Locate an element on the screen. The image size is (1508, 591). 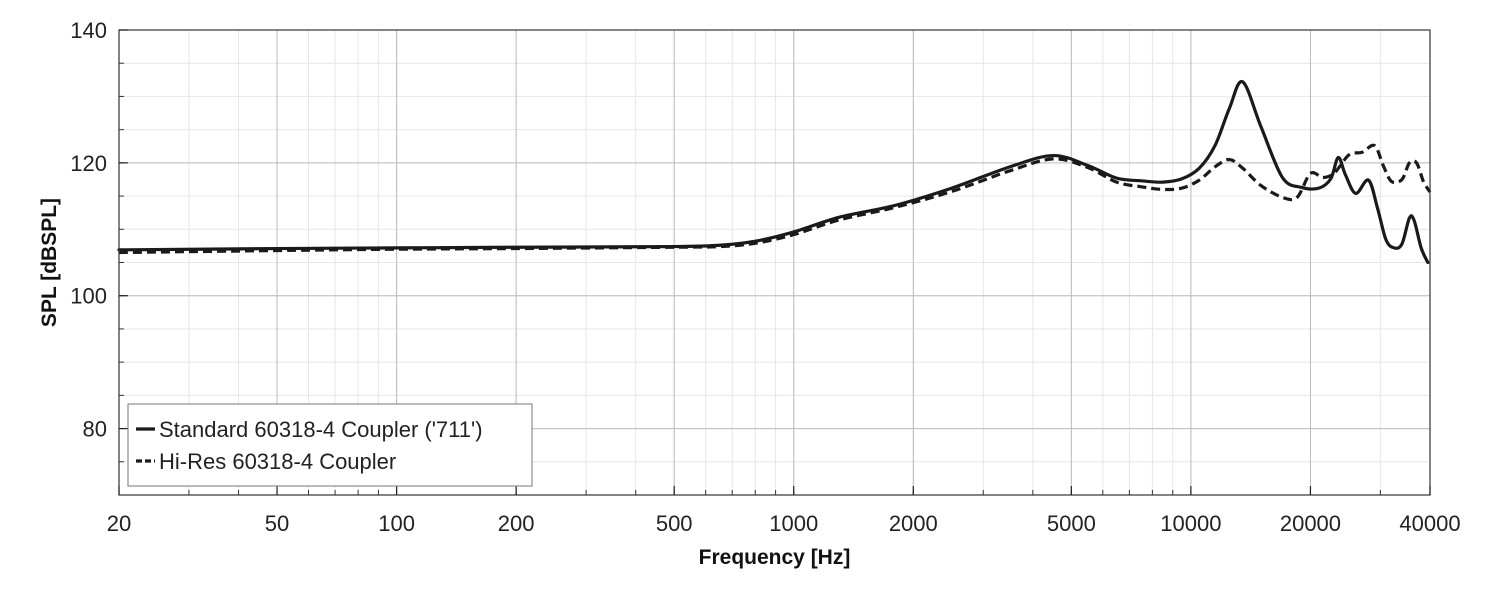
x-tick-label: 20 is located at coordinates (119, 523).